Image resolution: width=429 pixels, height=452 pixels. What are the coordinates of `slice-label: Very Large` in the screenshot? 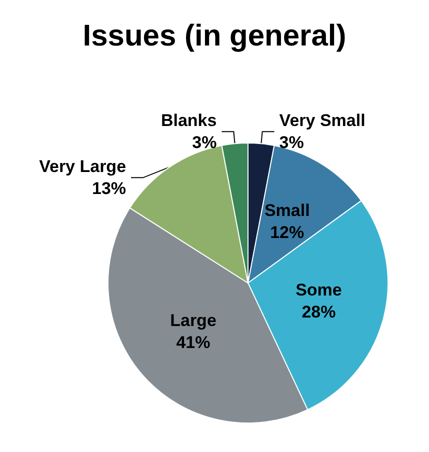 It's located at (82, 166).